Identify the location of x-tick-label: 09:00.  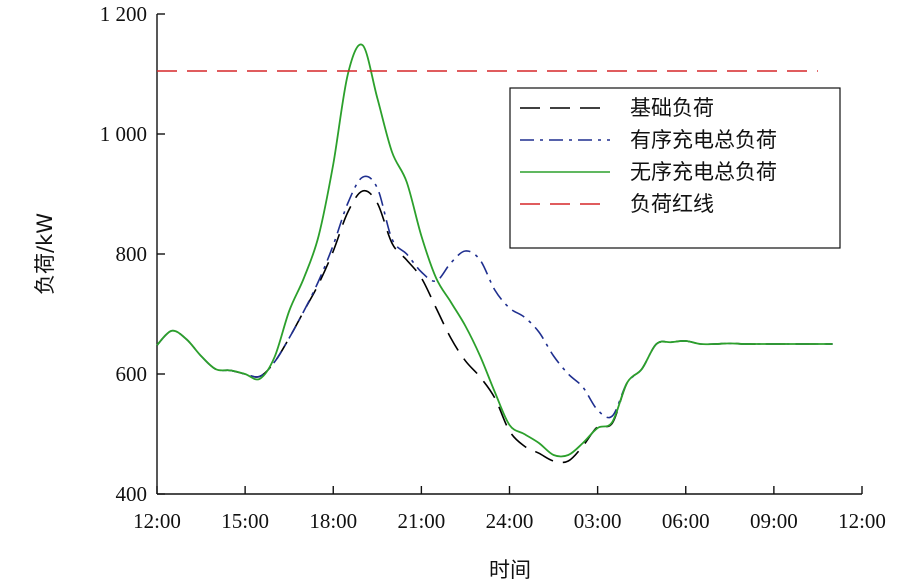
(774, 521).